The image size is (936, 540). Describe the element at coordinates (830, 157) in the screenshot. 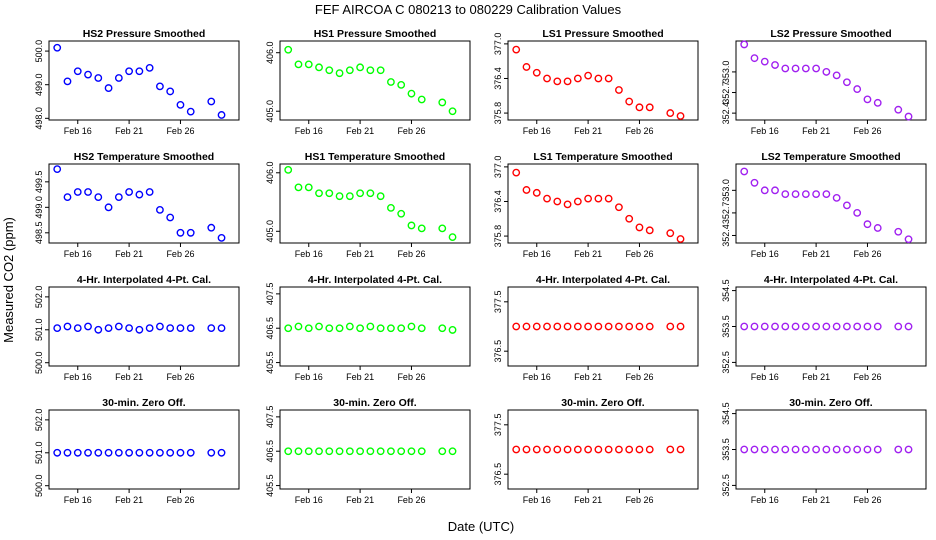

I see `panel-title: LS2 Temperature Smoothed` at that location.